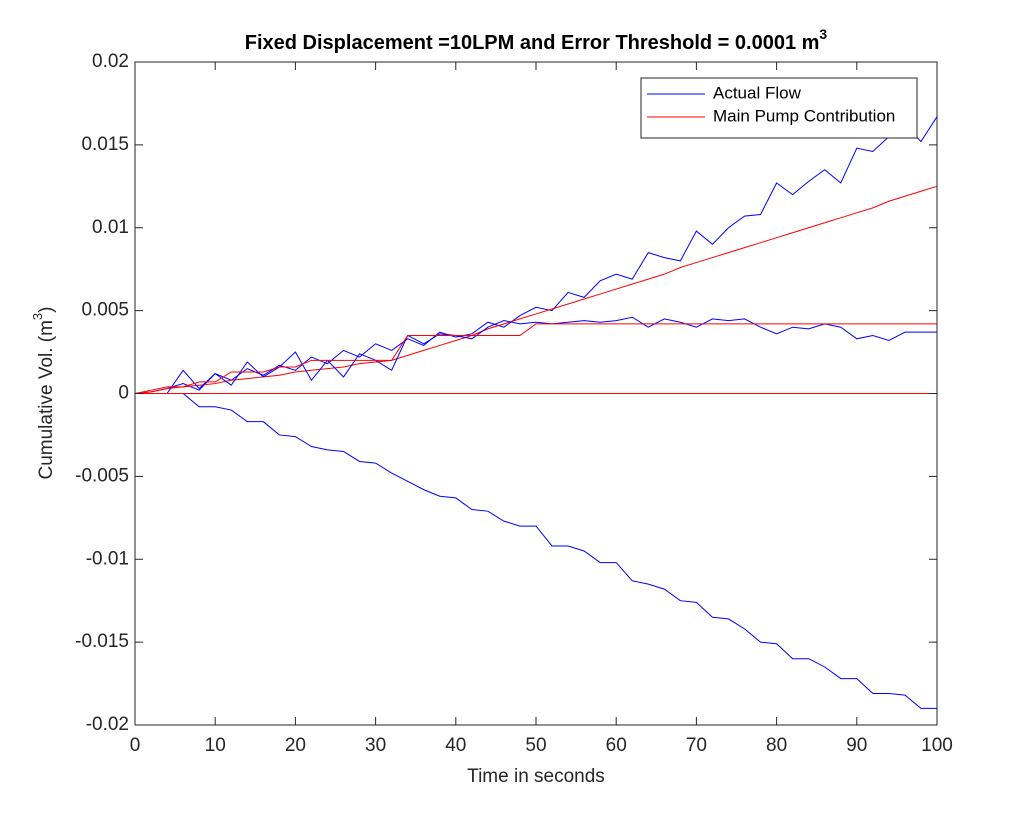  Describe the element at coordinates (455, 745) in the screenshot. I see `x-tick-label: 40` at that location.